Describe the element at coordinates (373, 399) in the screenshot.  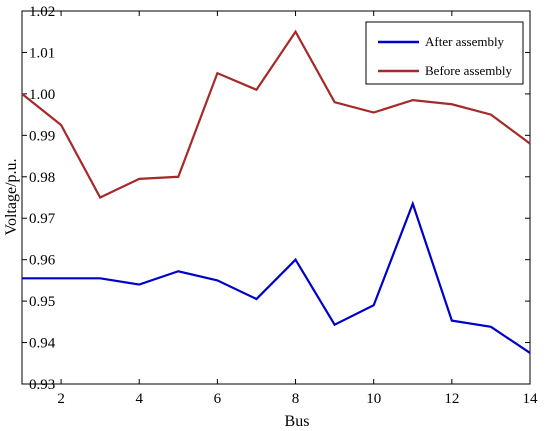
I see `x-tick-label: 10` at that location.